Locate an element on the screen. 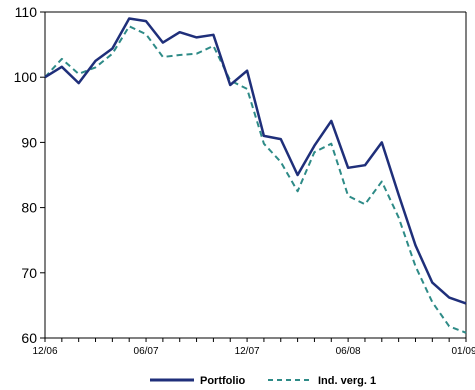 This screenshot has height=390, width=475. y-tick-label: 80 is located at coordinates (29, 208).